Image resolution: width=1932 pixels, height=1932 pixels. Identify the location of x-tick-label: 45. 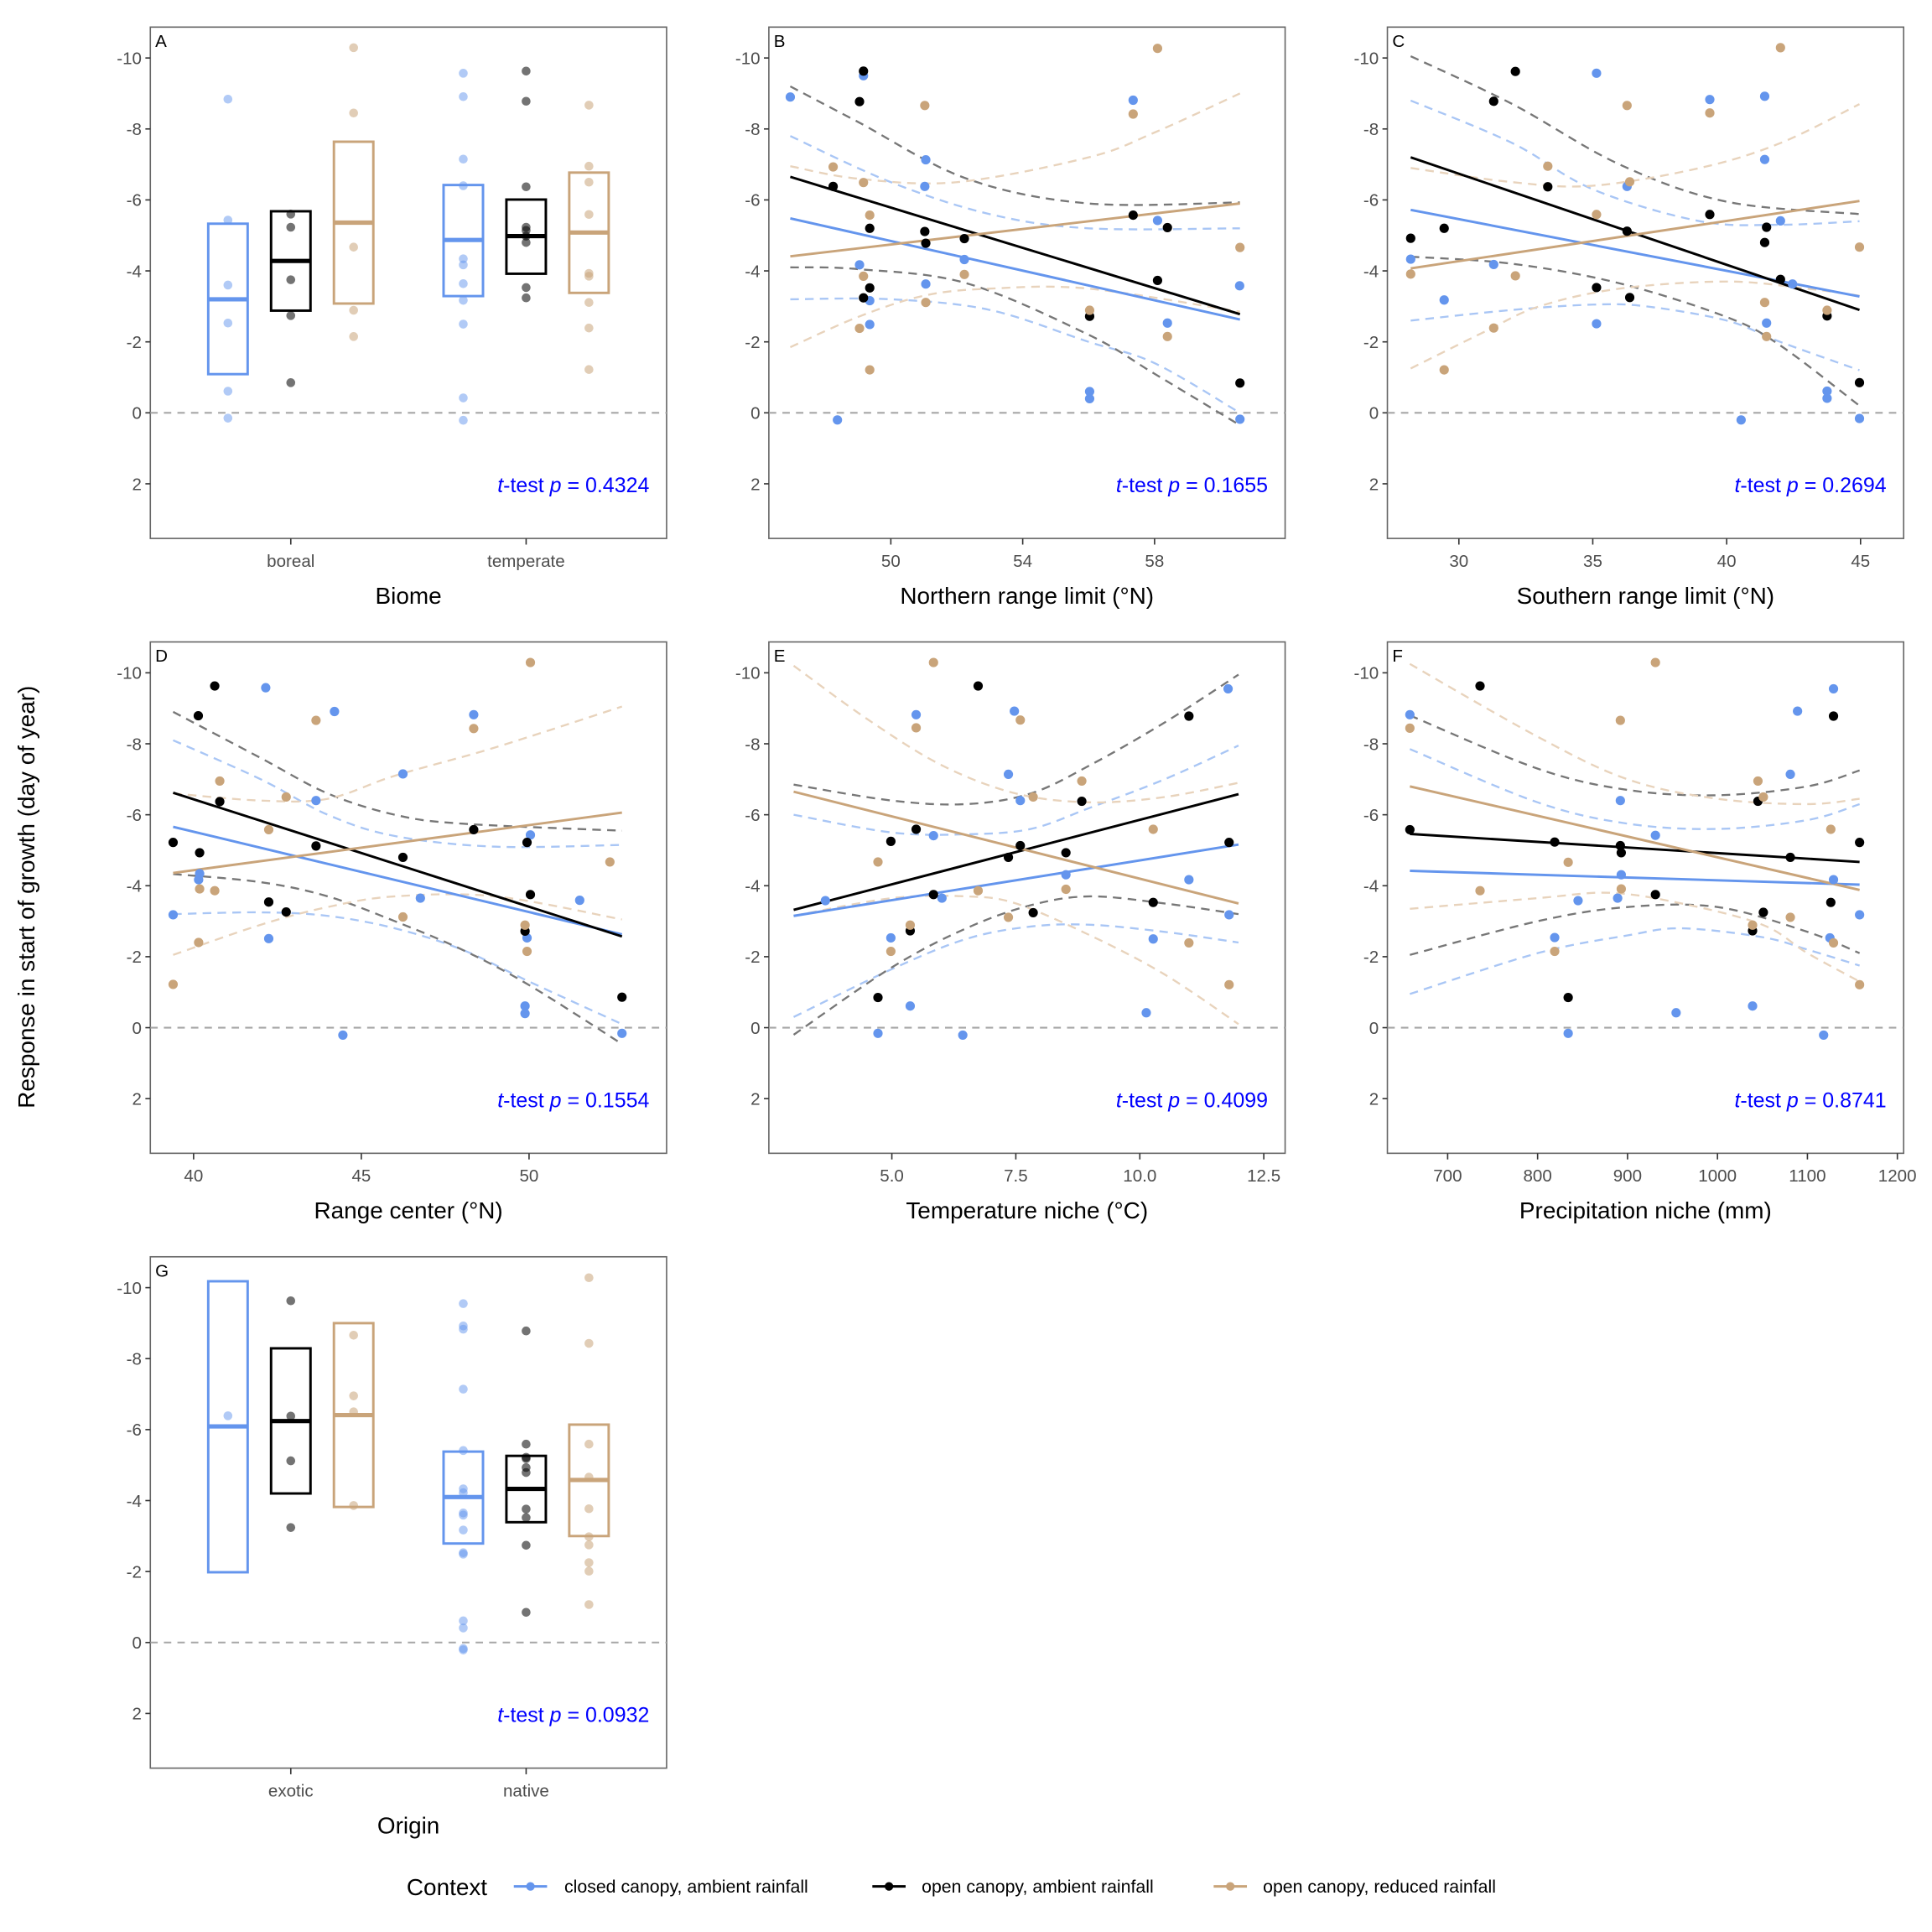
(361, 1176).